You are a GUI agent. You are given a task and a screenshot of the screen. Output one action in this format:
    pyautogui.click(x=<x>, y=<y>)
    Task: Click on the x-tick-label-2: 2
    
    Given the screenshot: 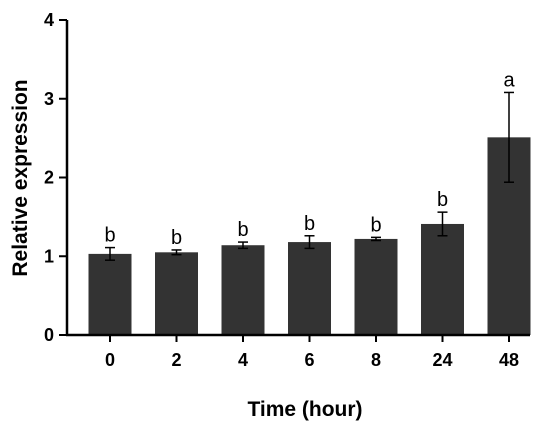 What is the action you would take?
    pyautogui.click(x=176, y=360)
    